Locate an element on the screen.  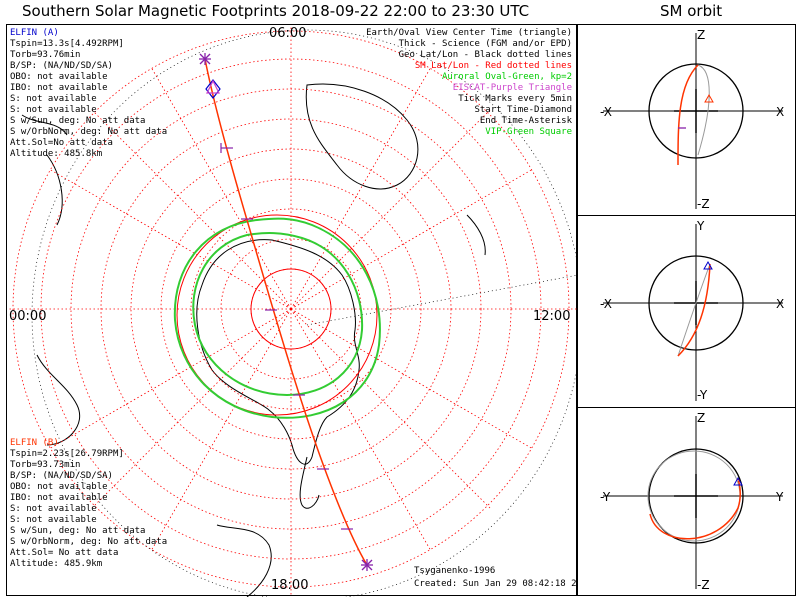
australia-outline is located at coordinates (362, 136).